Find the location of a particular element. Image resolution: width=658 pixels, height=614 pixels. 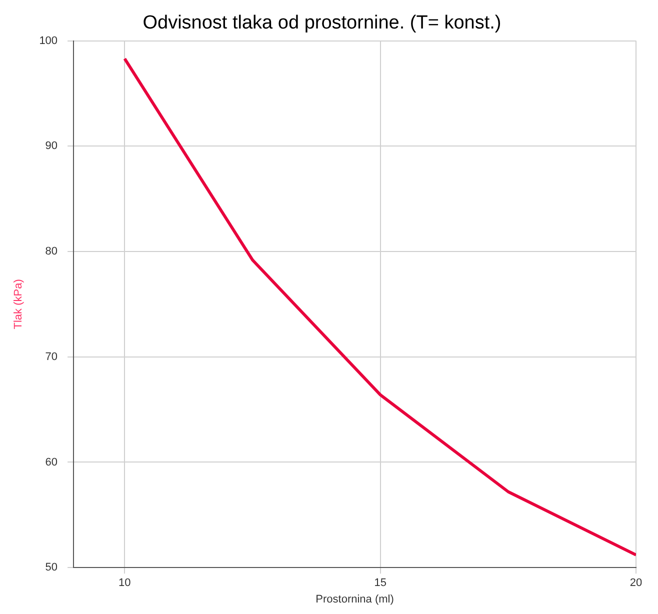

y-axis-title: Tlak (kPa) is located at coordinates (18, 304).